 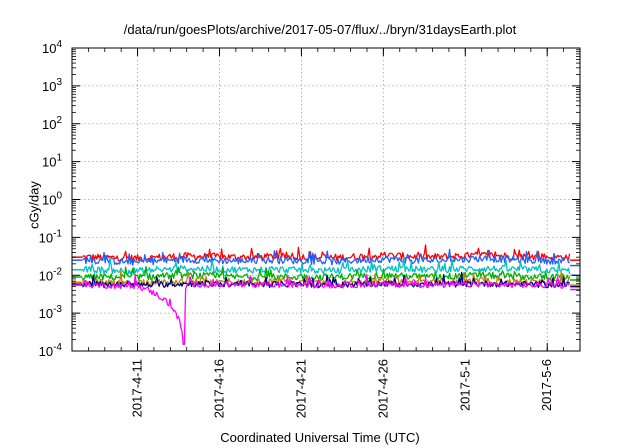 I want to click on y-tick-label: 10⁻², so click(x=51, y=274).